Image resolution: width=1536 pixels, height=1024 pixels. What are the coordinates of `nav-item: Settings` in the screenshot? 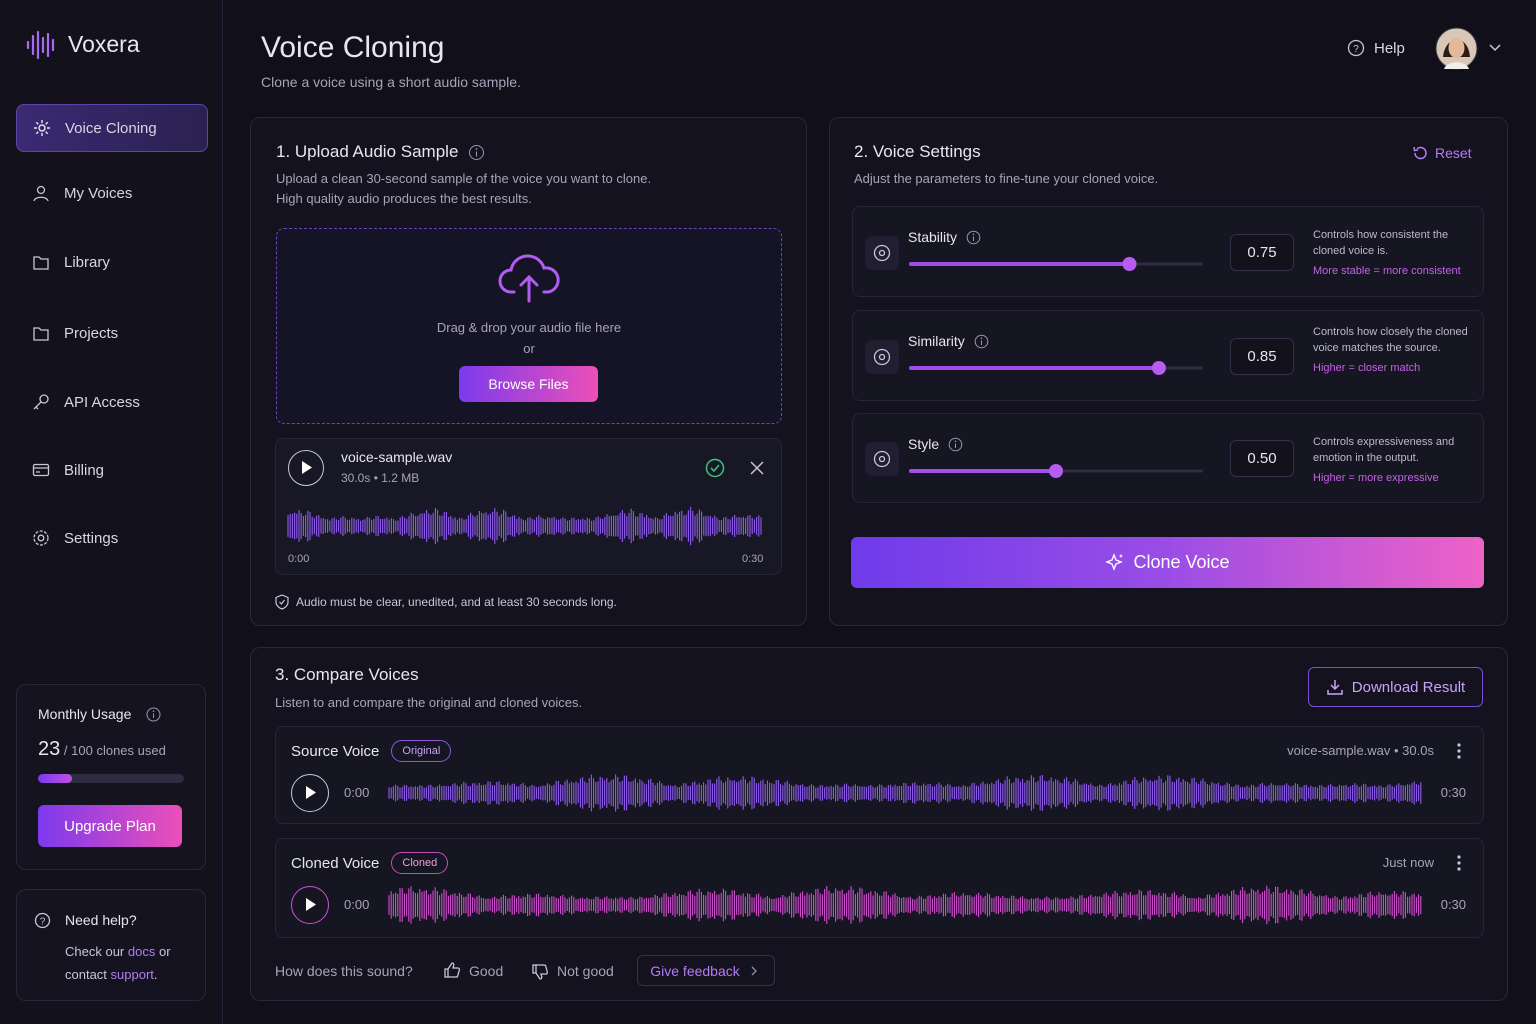 It's located at (112, 538).